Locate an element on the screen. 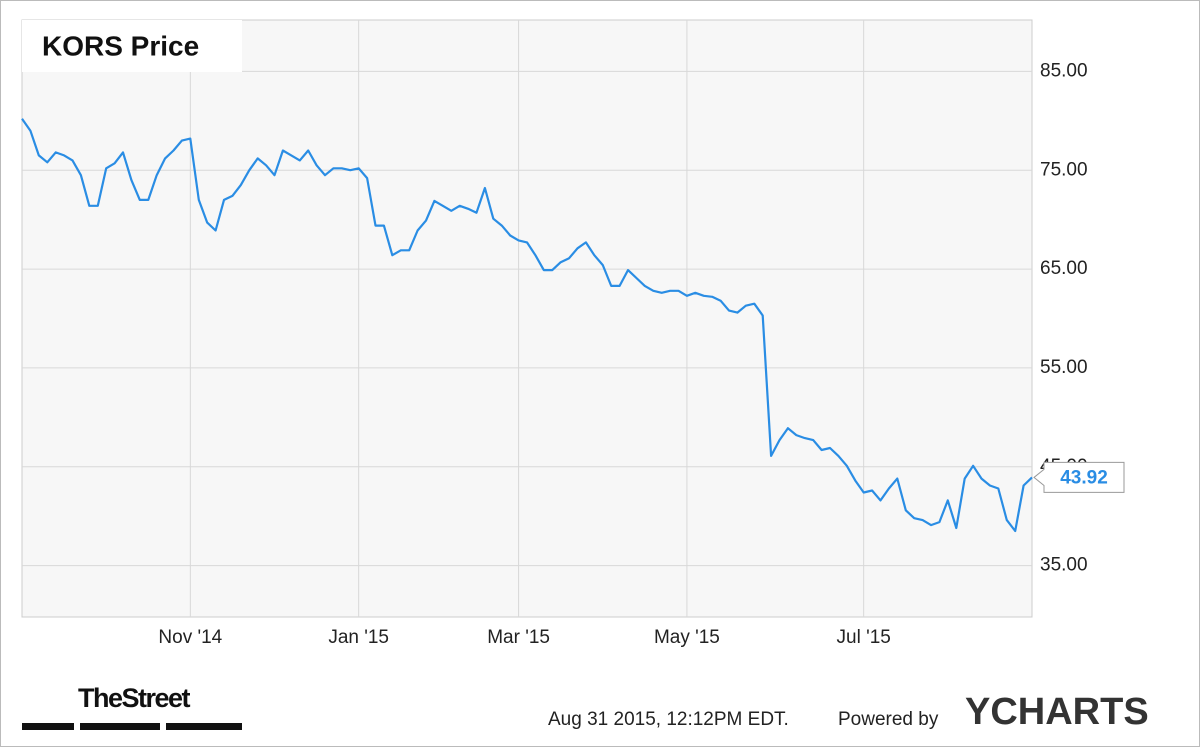 The image size is (1200, 747). chart-title: KORS Price is located at coordinates (120, 45).